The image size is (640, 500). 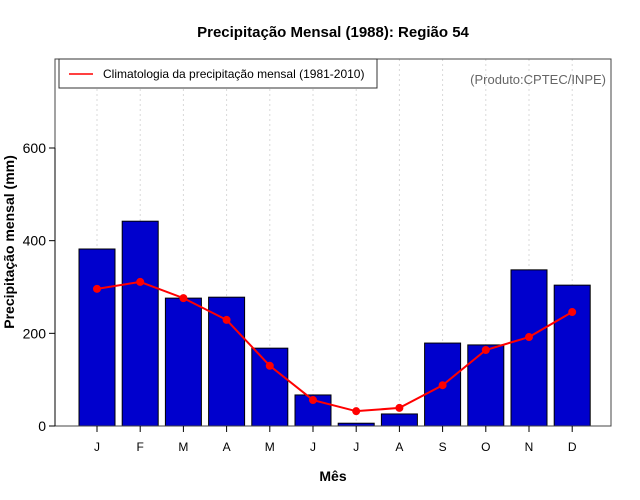 What do you see at coordinates (35, 333) in the screenshot?
I see `y-tick-label: 200` at bounding box center [35, 333].